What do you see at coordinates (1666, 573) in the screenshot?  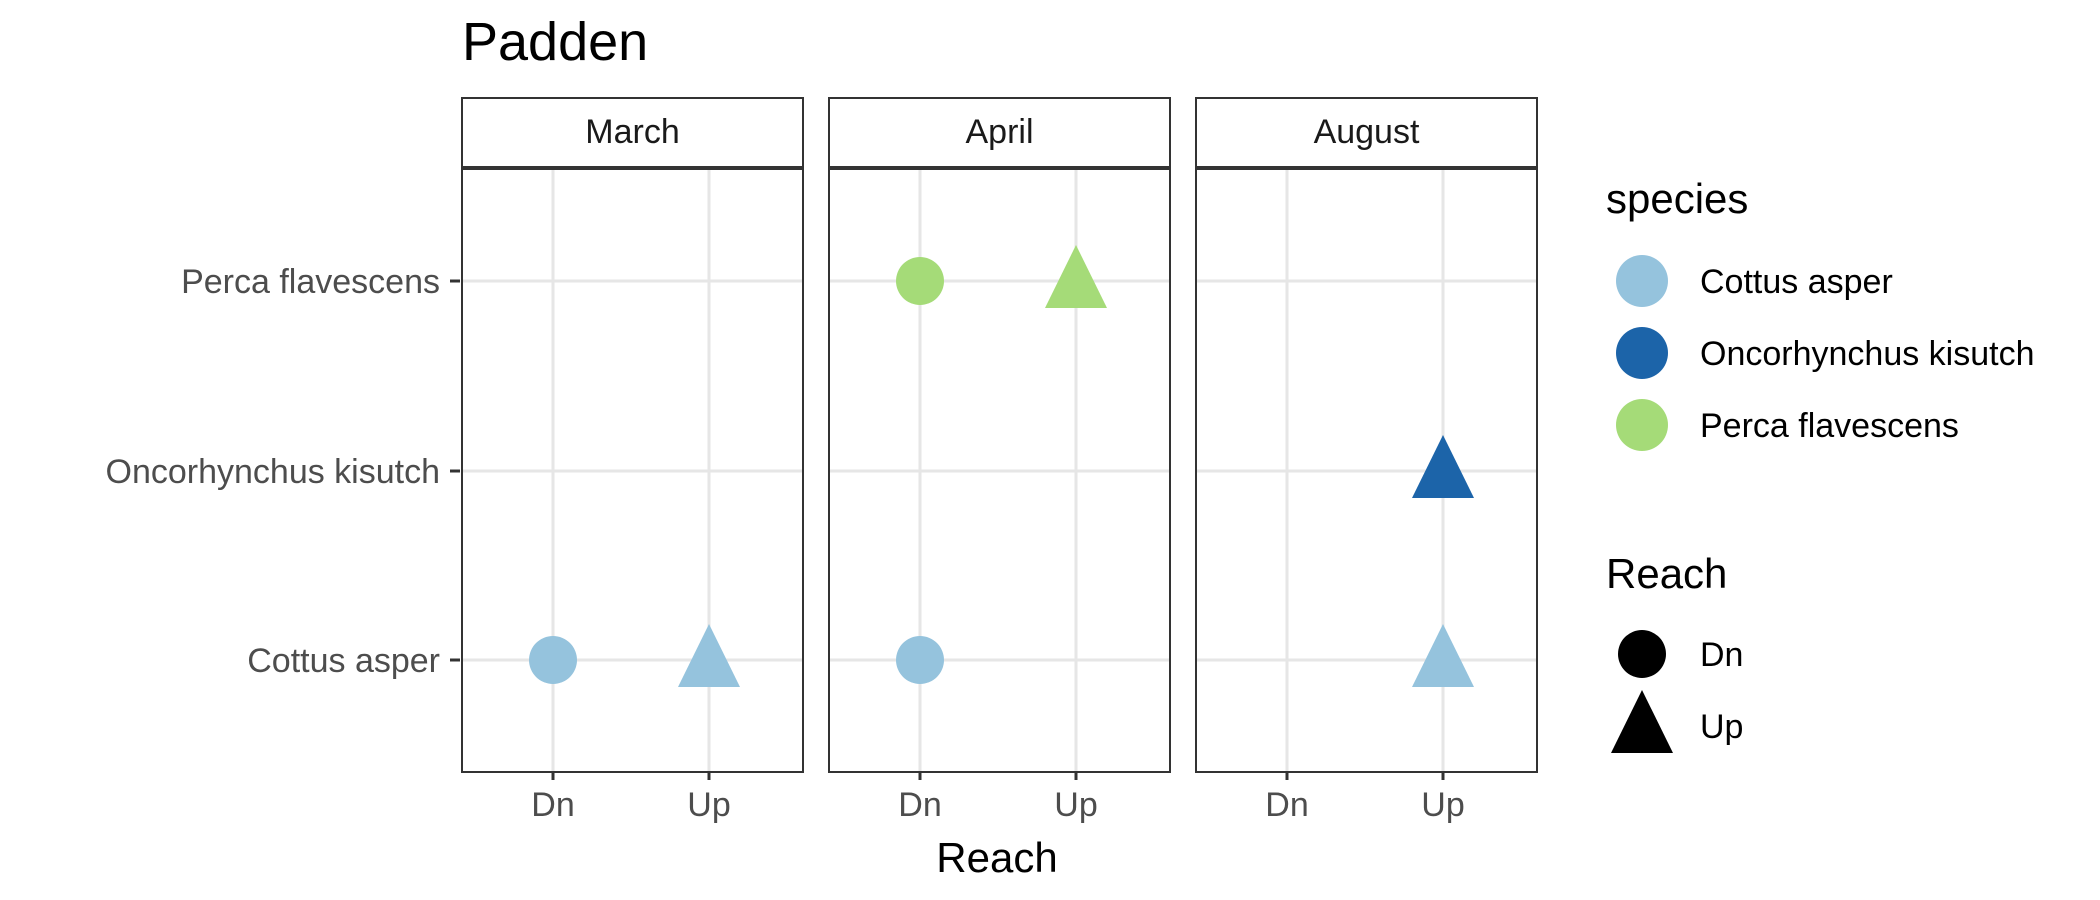 I see `legend-title: Reach` at bounding box center [1666, 573].